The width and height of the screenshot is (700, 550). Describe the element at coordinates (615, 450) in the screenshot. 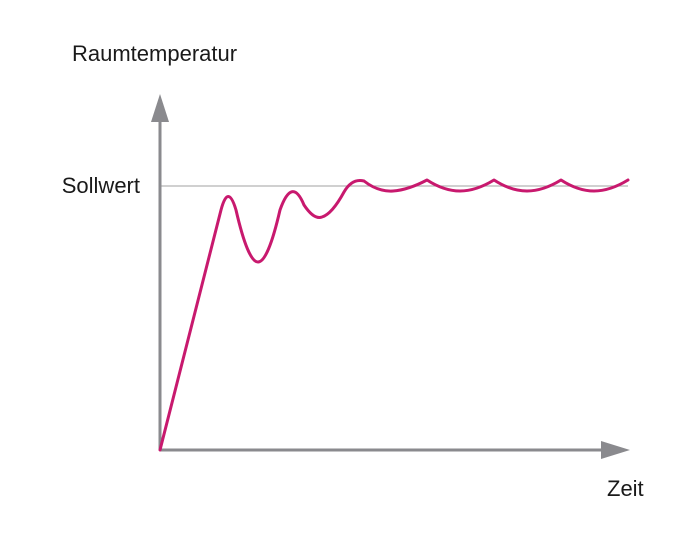

I see `x-axis-arrow` at that location.